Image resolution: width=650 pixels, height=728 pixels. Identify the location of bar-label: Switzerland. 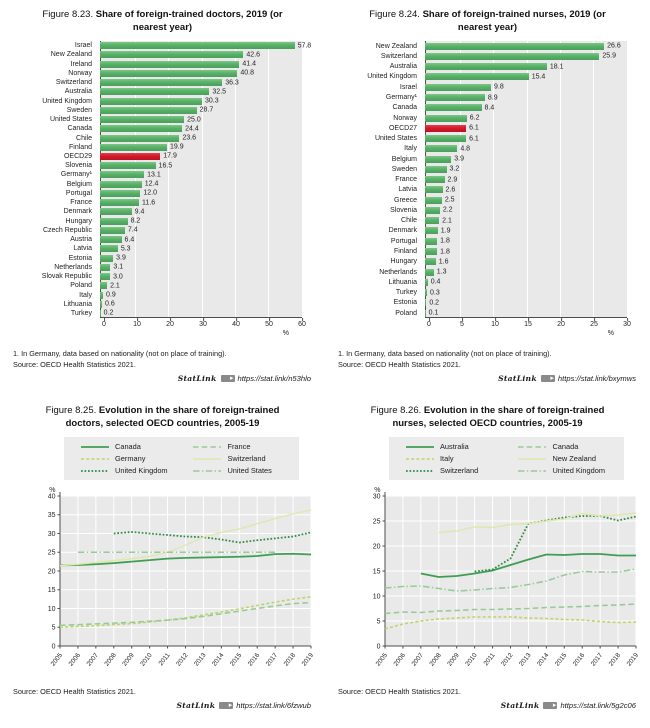
(398, 56).